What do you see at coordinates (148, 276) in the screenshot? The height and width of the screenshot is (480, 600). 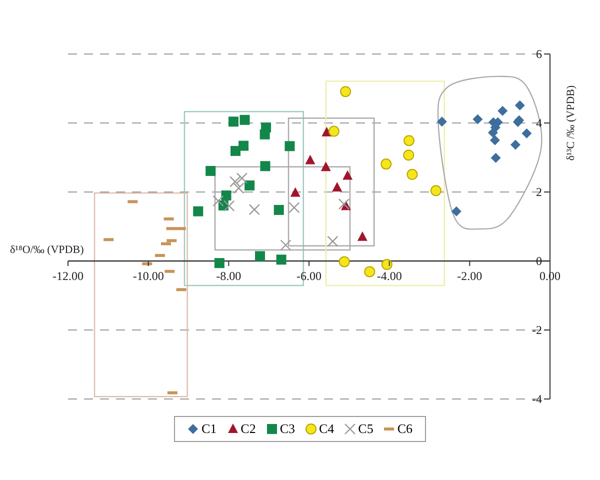 I see `x-tick-label: -10.00` at bounding box center [148, 276].